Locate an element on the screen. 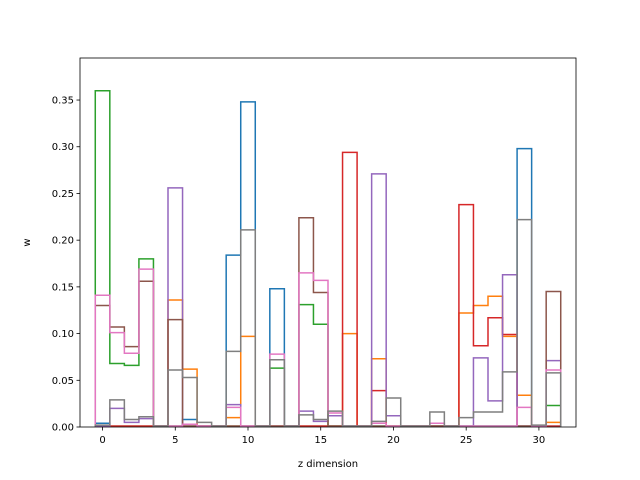  y-axis-label: w is located at coordinates (27, 242).